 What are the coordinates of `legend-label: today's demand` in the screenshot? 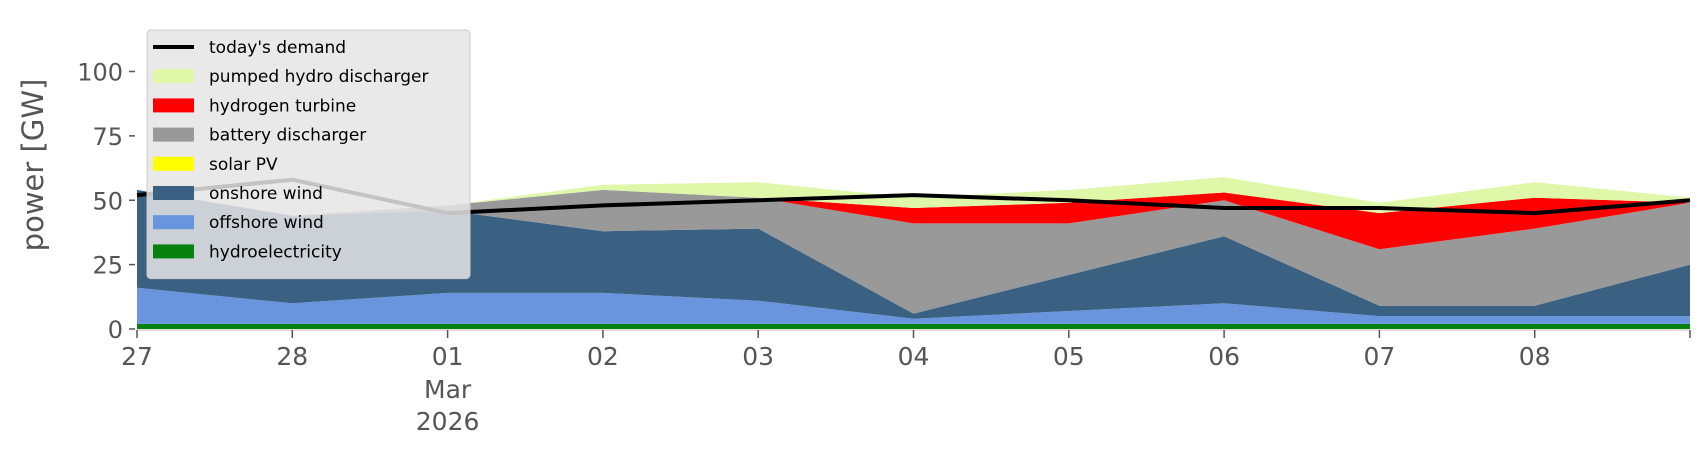 It's located at (277, 48).